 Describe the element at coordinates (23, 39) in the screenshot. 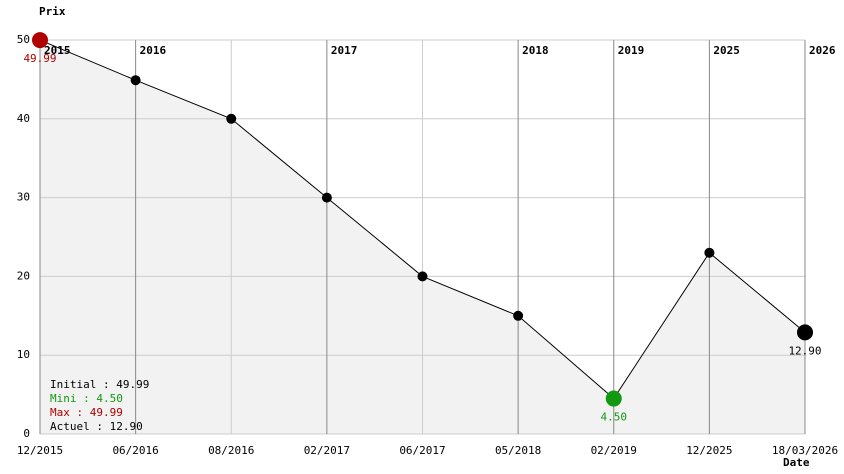

I see `y-tick-label: 50` at that location.